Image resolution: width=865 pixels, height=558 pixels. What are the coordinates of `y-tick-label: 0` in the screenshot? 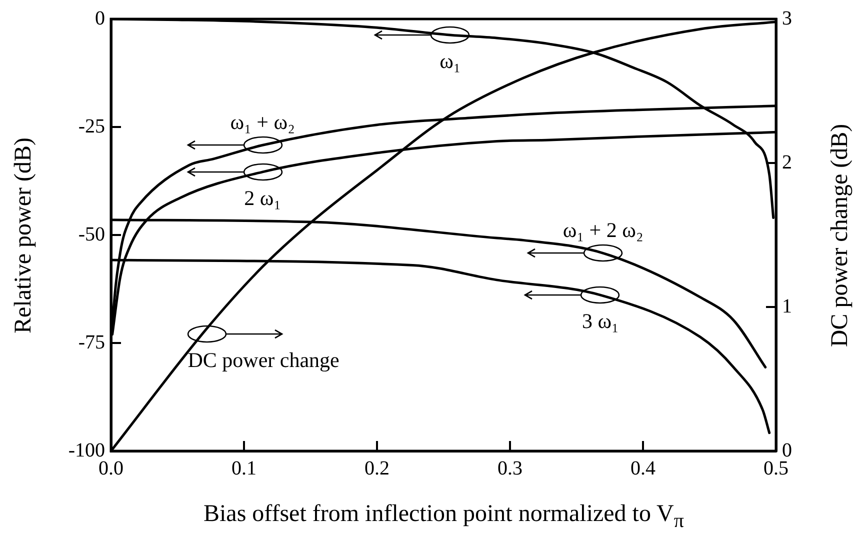 It's located at (100, 18).